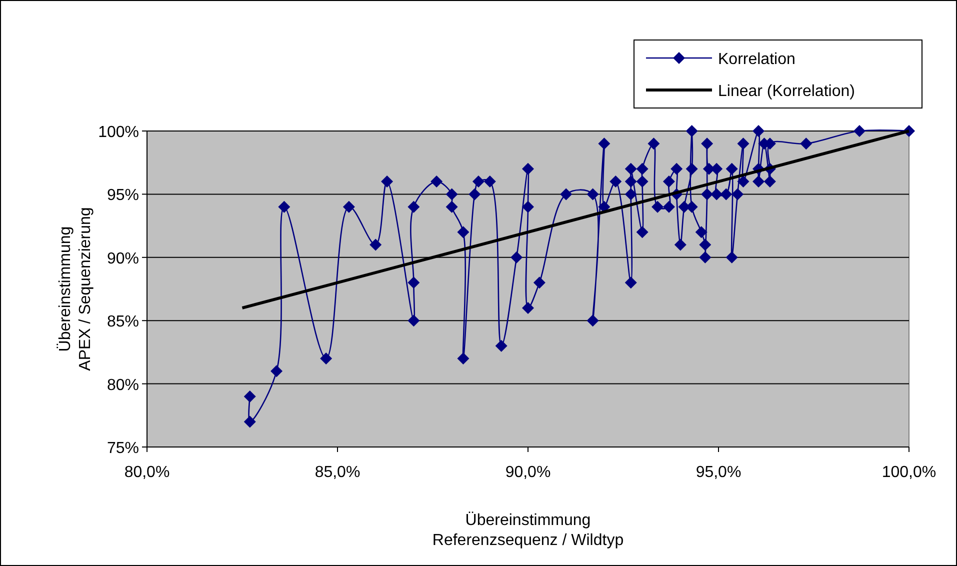  What do you see at coordinates (719, 472) in the screenshot?
I see `x-tick-label: 95,0%` at bounding box center [719, 472].